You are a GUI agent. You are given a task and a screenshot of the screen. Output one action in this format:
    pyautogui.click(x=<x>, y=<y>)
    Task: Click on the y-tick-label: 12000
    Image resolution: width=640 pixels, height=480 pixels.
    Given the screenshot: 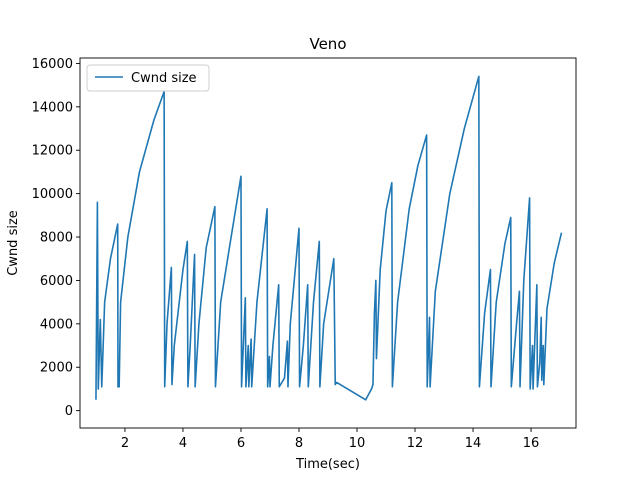 What is the action you would take?
    pyautogui.click(x=52, y=151)
    